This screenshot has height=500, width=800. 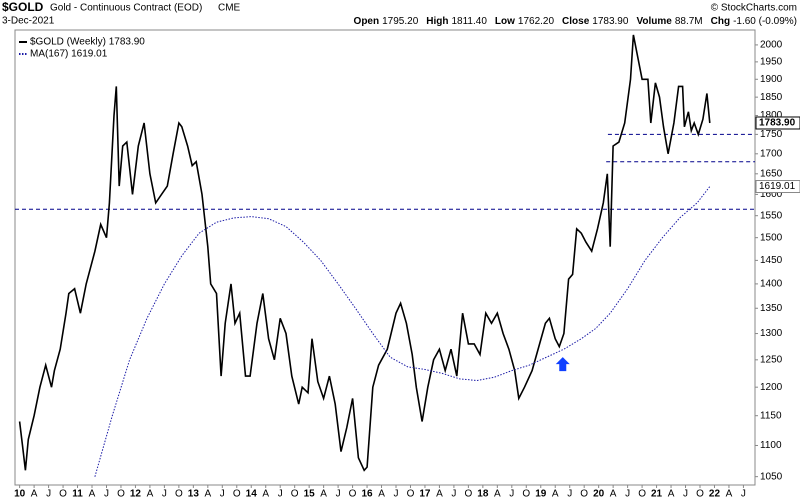 I want to click on credit: © StockCharts.com, so click(x=754, y=8).